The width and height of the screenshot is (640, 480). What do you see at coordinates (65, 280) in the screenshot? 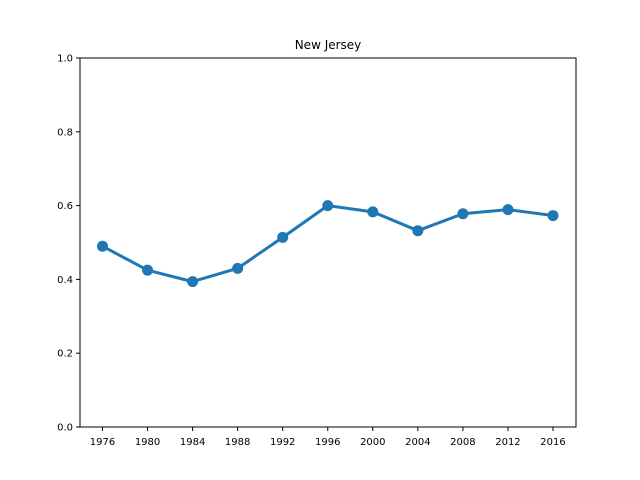
I see `y-tick-label: 0.4` at bounding box center [65, 280].